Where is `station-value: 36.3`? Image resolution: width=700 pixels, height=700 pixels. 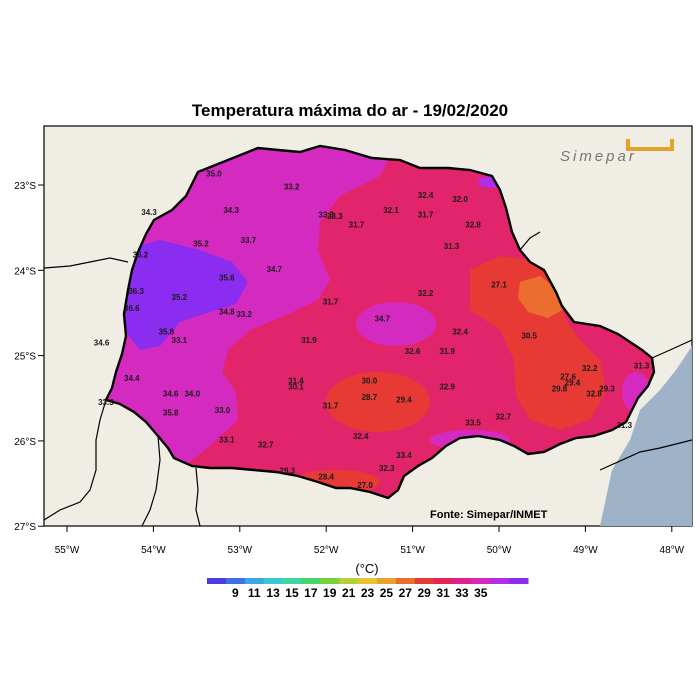
station-value: 36.3 is located at coordinates (136, 291).